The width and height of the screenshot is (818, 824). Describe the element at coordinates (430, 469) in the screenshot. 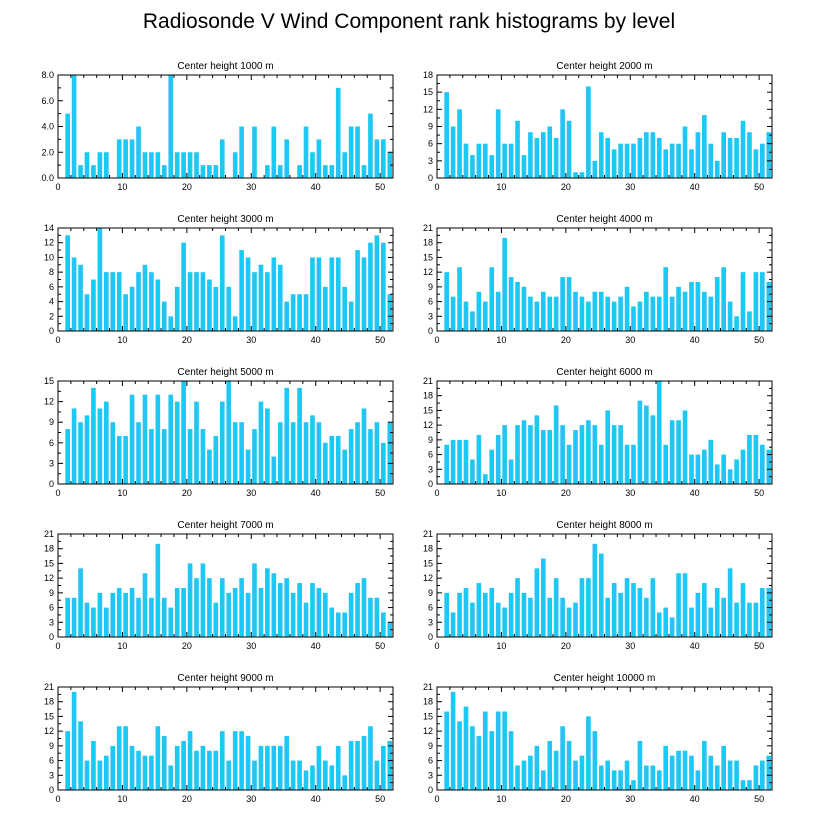

I see `y-tick-label: 3` at that location.